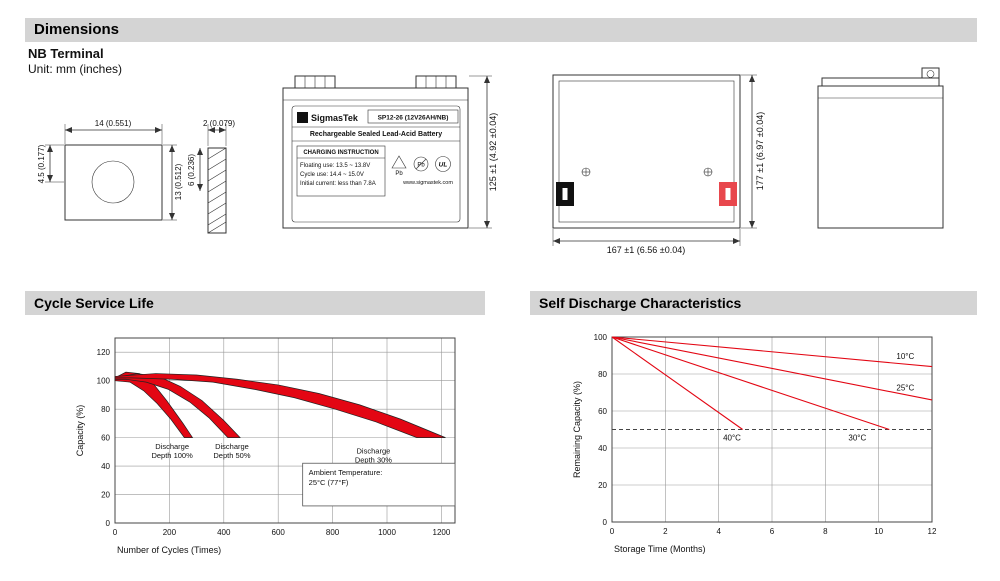  Describe the element at coordinates (577, 429) in the screenshot. I see `y-axis-label: Remaining Capacity (%)` at that location.